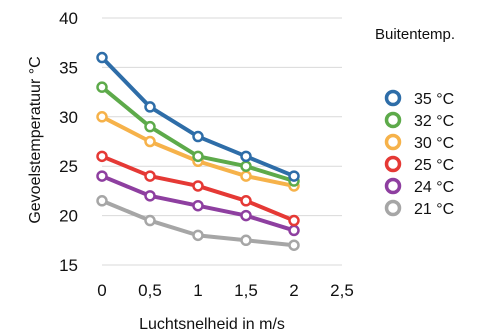 The image size is (502, 334). I want to click on legend-item: 25 °C, so click(419, 164).